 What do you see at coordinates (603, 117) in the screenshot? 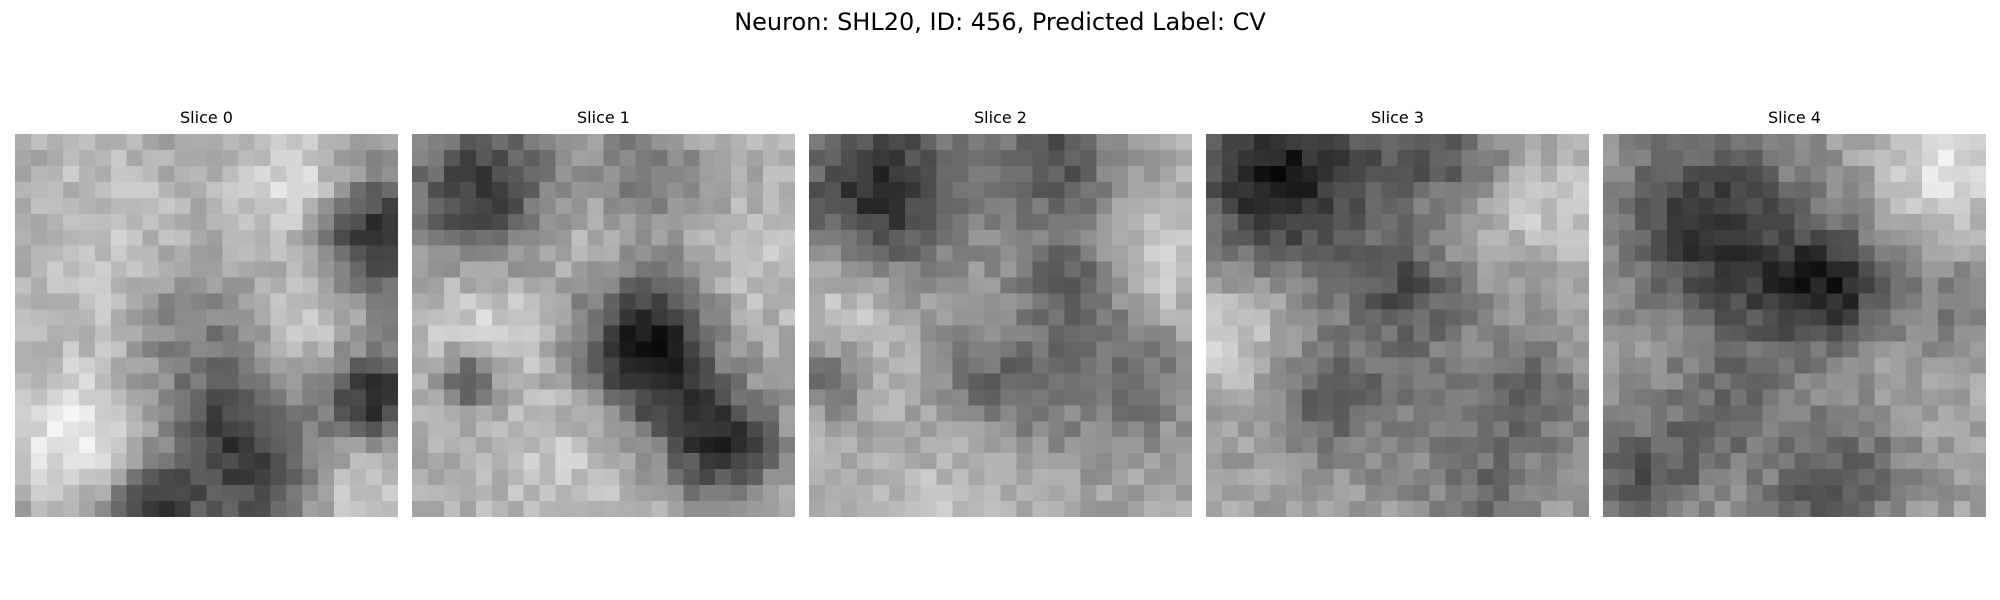
I see `slice-title: Slice 1` at bounding box center [603, 117].